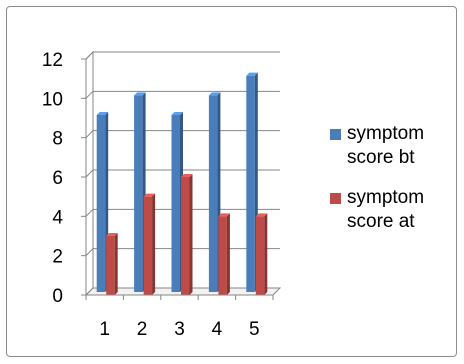 This screenshot has width=464, height=364. I want to click on legend: symptom score bt symptom score at, so click(392, 186).